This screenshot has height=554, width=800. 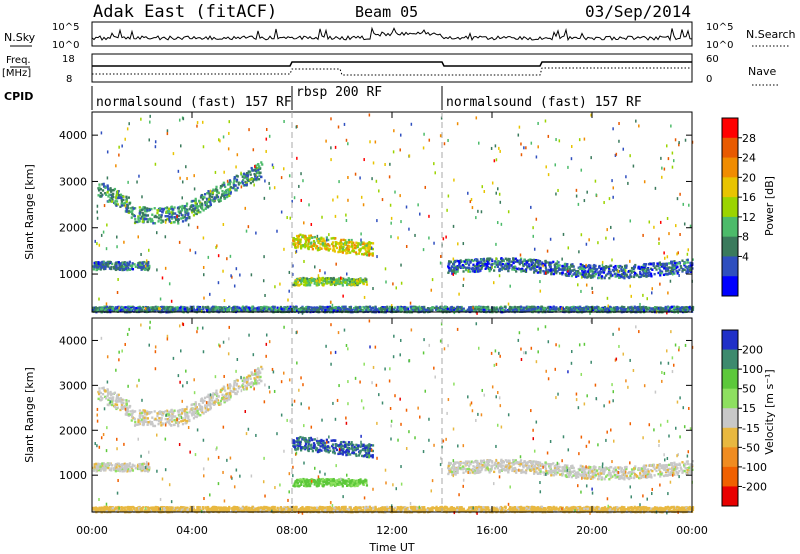 What do you see at coordinates (132, 413) in the screenshot?
I see `velocity-cell` at bounding box center [132, 413].